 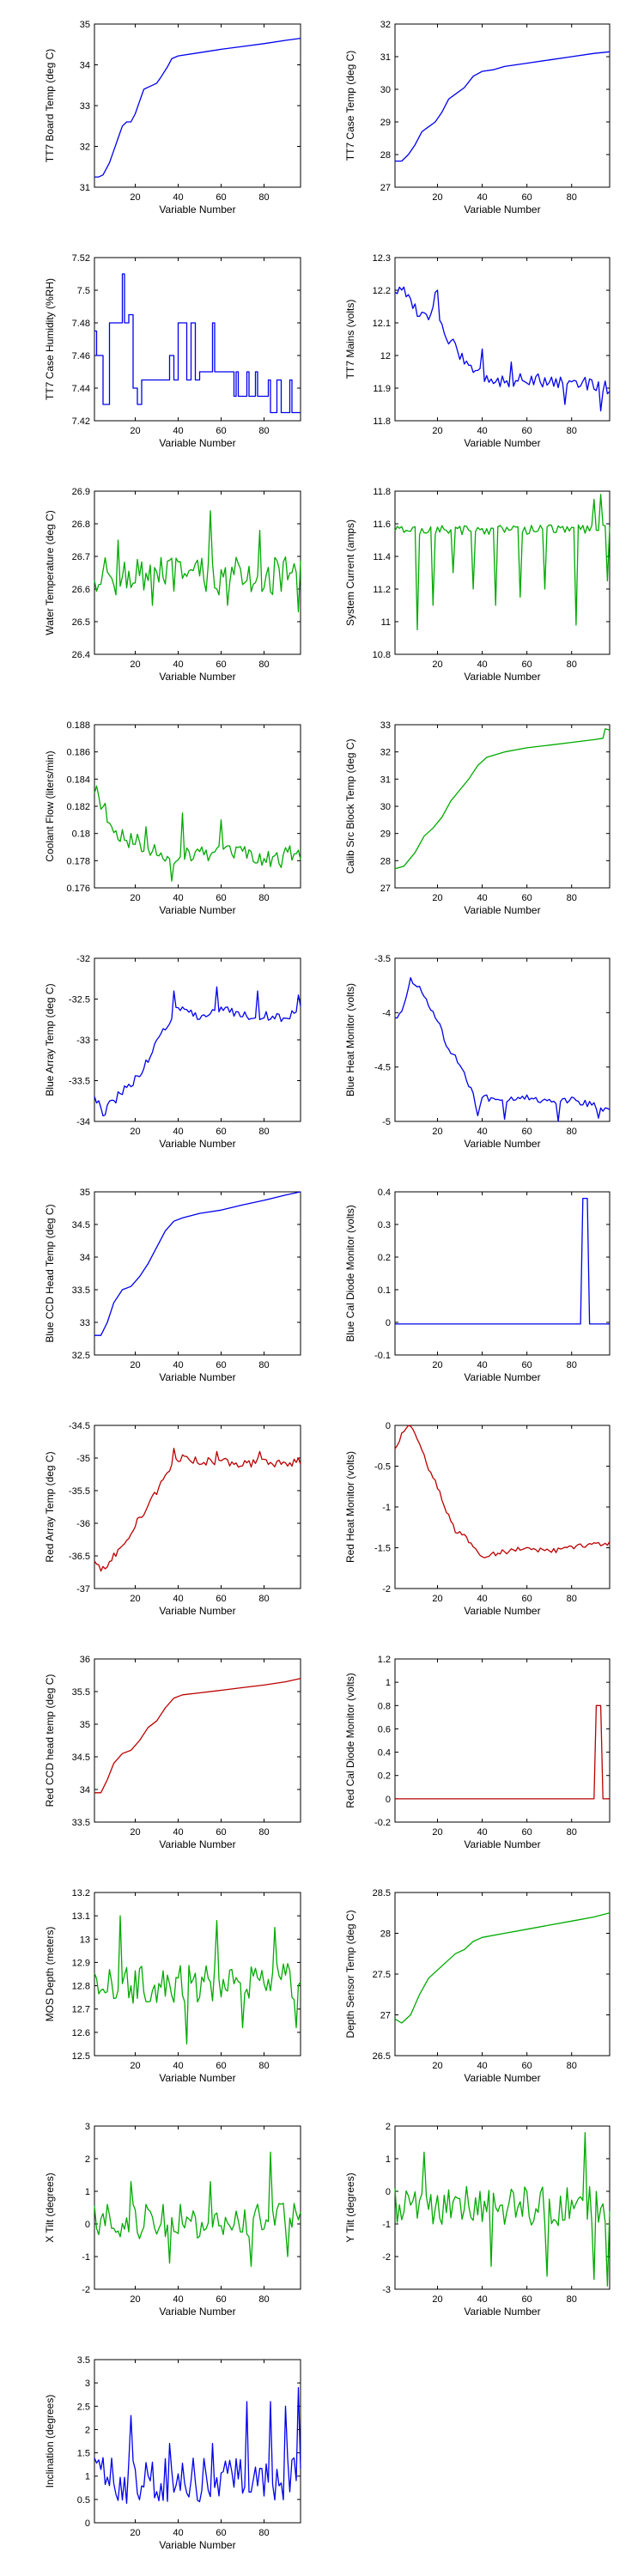 What do you see at coordinates (387, 1013) in the screenshot?
I see `y-tick-label: -4` at bounding box center [387, 1013].